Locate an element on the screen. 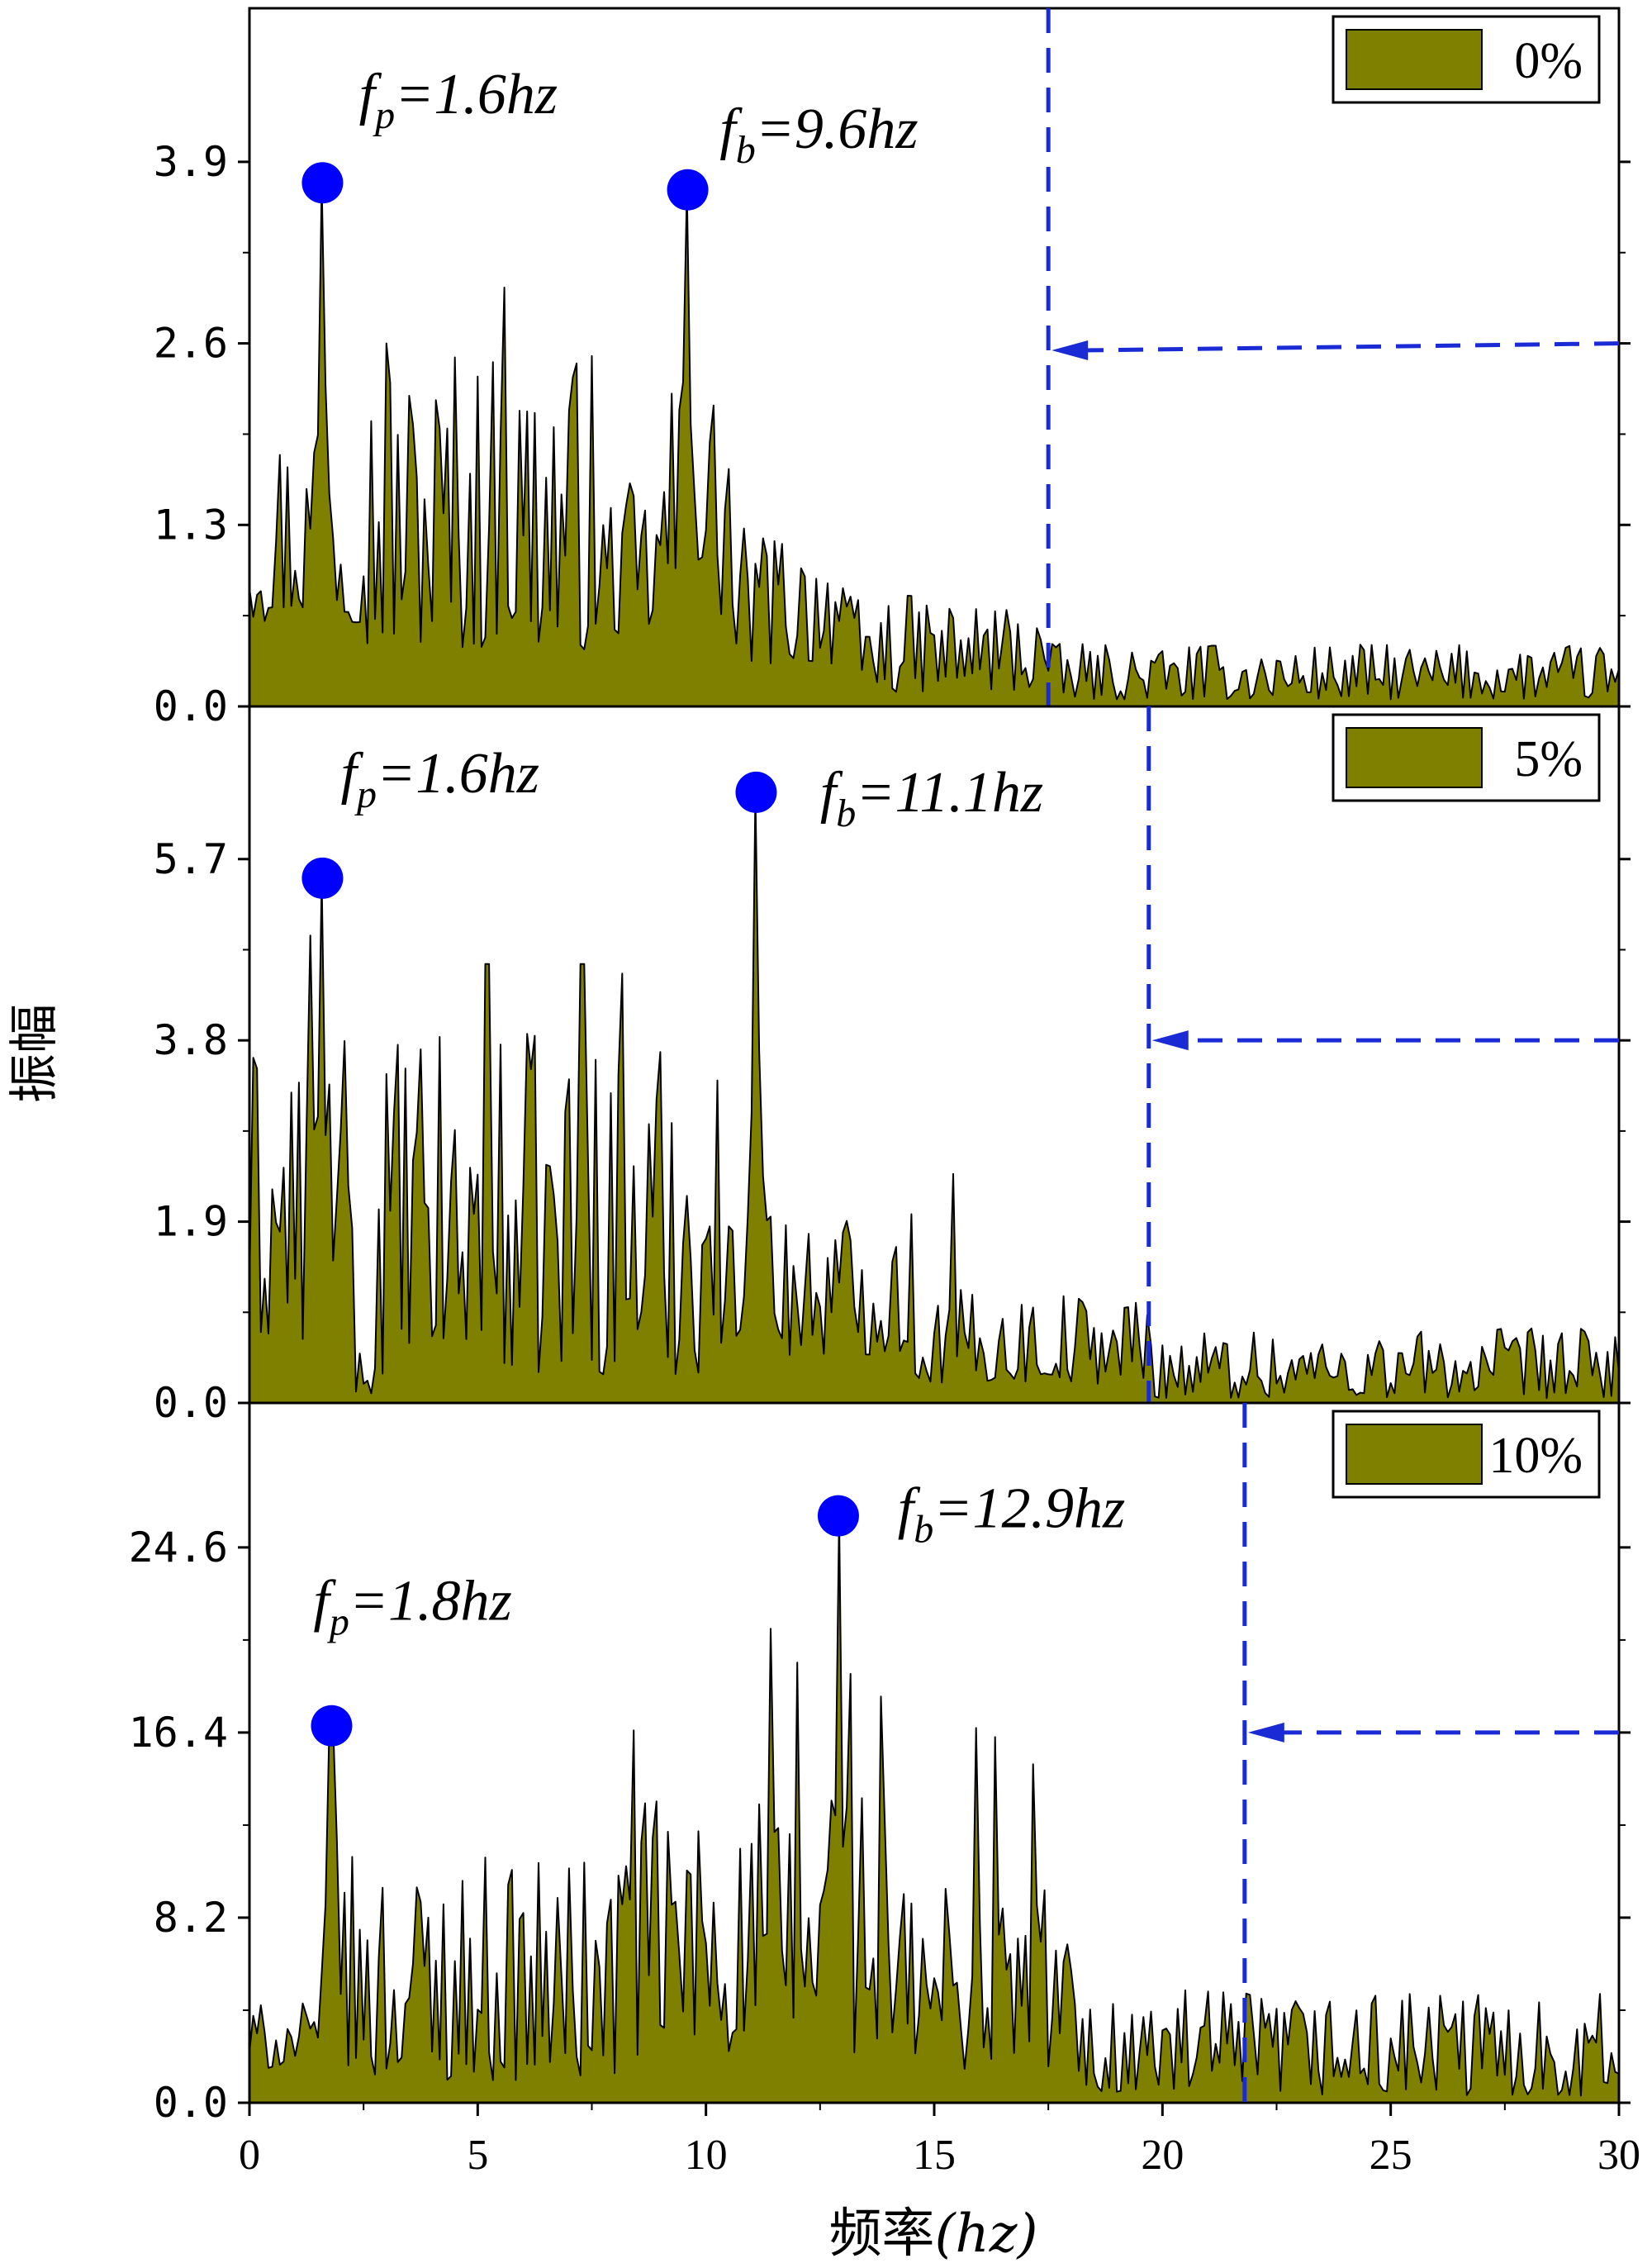 This screenshot has width=1652, height=2268. peak-label: fb=11.1hz is located at coordinates (931, 798).